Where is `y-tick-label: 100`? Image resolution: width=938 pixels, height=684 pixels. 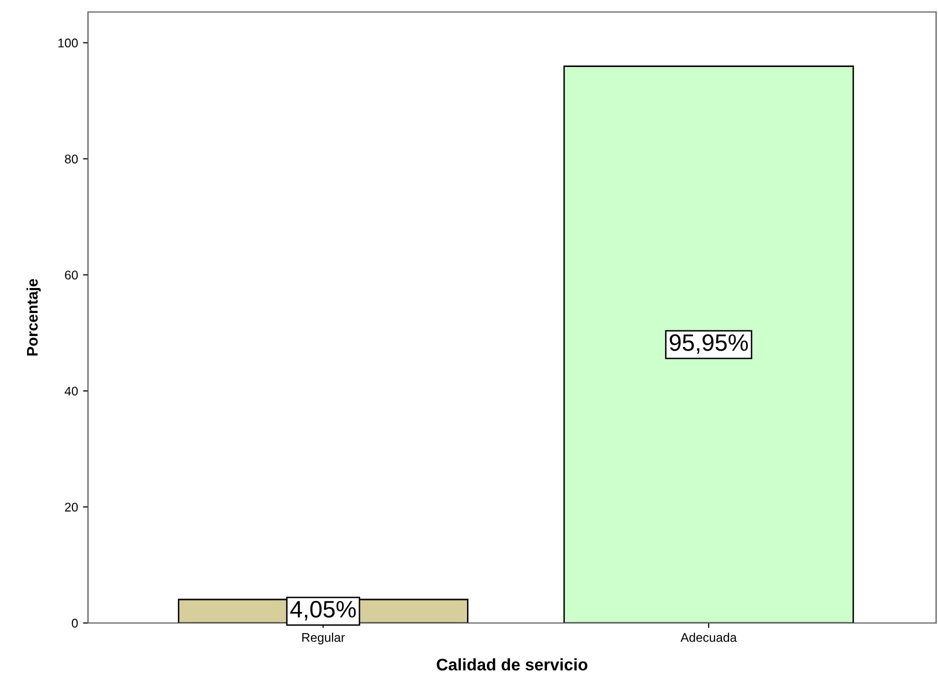 y-tick-label: 100 is located at coordinates (68, 43).